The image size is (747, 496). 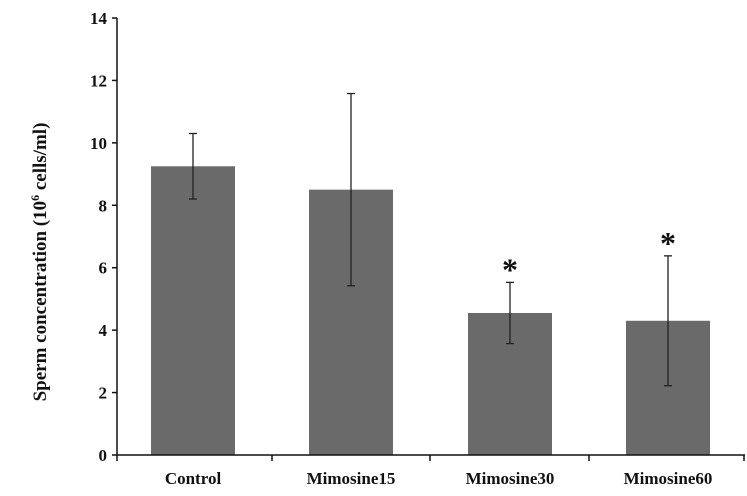 What do you see at coordinates (35, 198) in the screenshot?
I see `y-axis-title-superscript: 6` at bounding box center [35, 198].